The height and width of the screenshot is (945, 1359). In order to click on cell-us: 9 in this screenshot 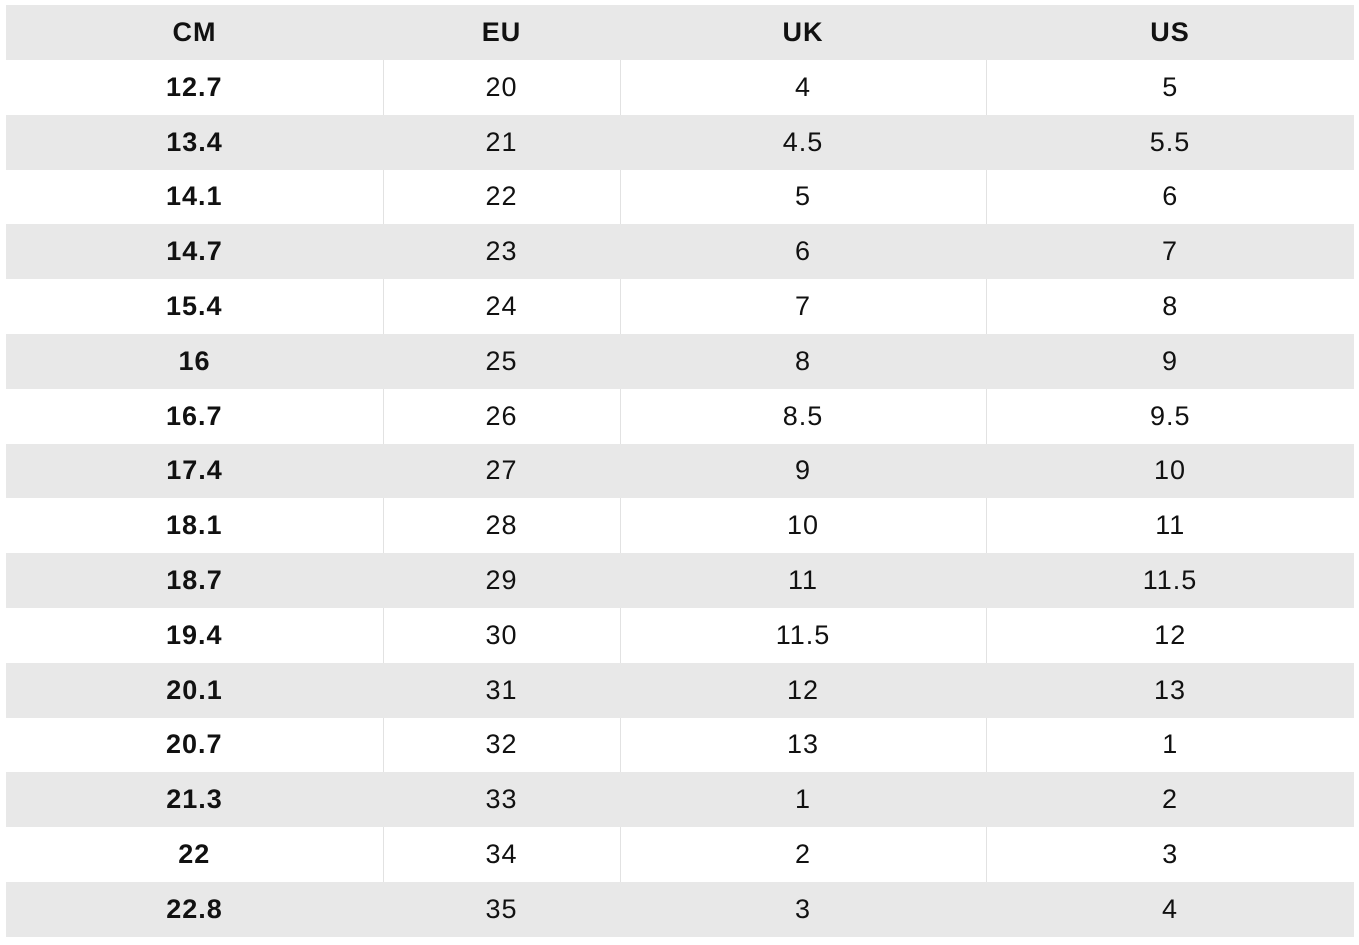, I will do `click(1170, 361)`.